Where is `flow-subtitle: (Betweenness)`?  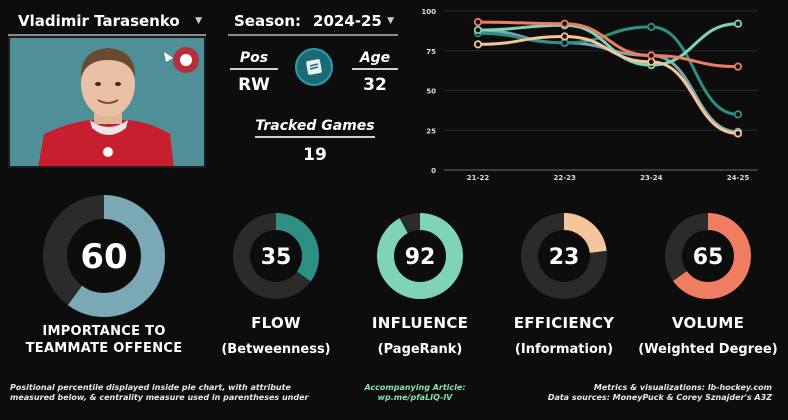
flow-subtitle: (Betweenness) is located at coordinates (276, 349).